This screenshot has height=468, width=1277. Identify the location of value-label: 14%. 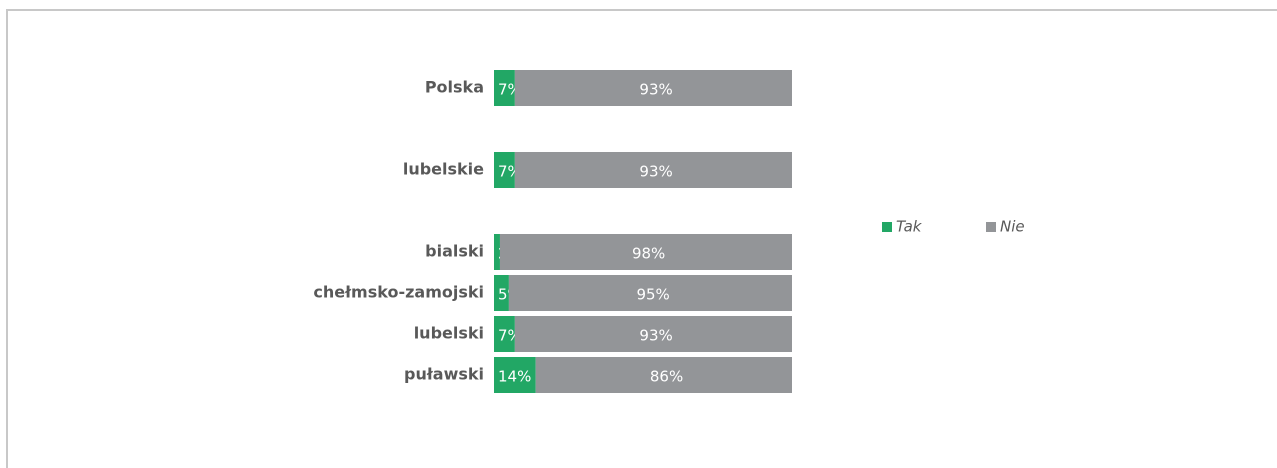
(514, 377).